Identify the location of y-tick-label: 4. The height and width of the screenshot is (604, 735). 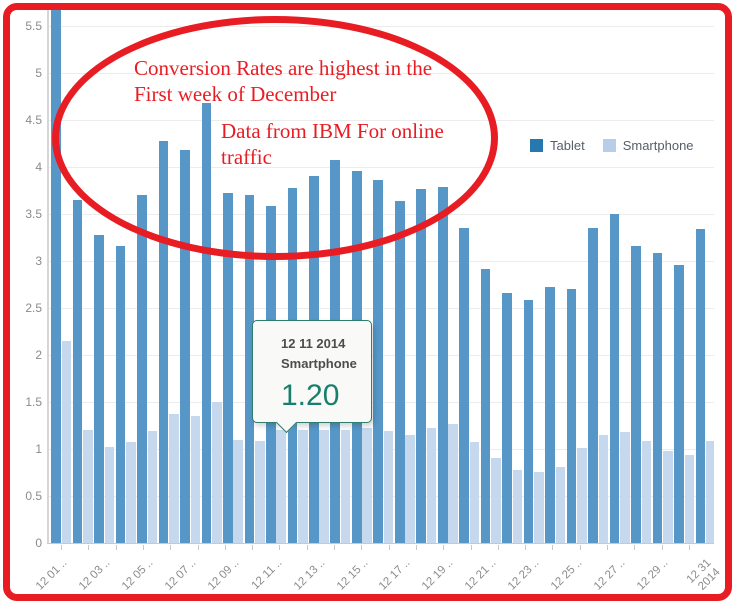
(38, 167).